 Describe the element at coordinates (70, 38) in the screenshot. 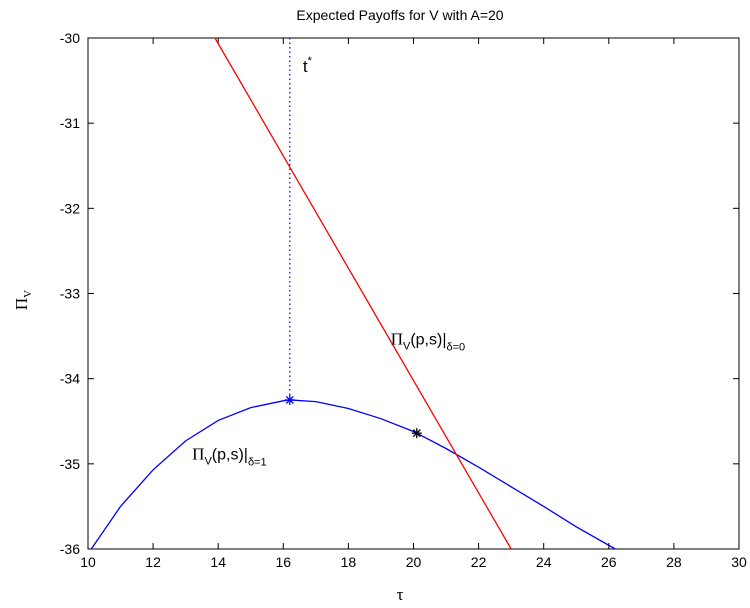

I see `y-tick-label: -30` at that location.